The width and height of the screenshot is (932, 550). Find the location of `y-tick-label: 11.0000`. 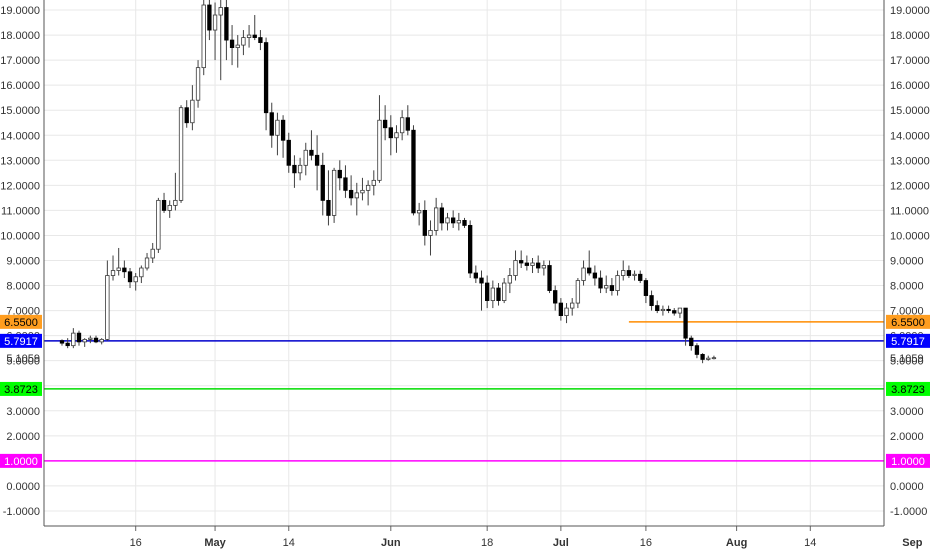

y-tick-label: 11.0000 is located at coordinates (20, 211).